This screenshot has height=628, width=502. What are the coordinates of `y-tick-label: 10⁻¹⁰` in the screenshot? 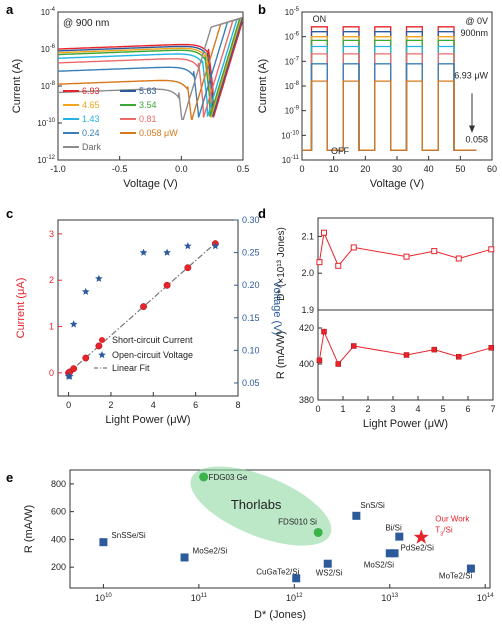 It's located at (290, 135).